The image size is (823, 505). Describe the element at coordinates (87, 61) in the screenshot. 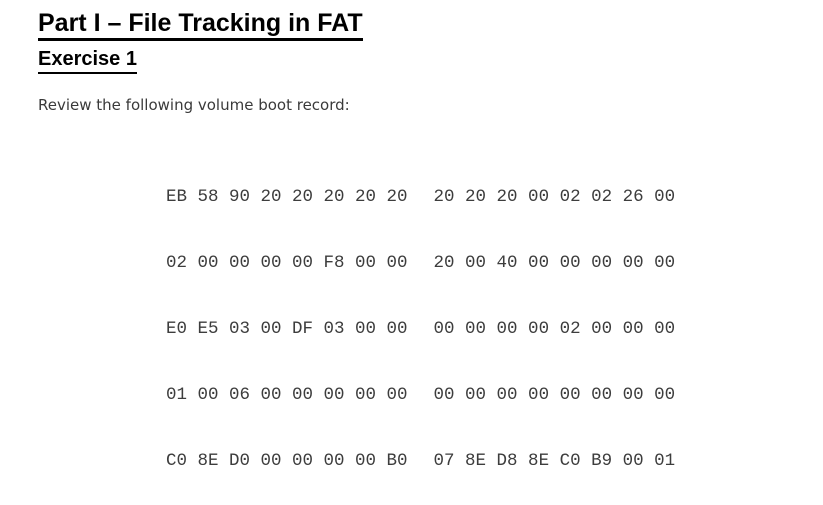

I see `exercise-heading-text: Exercise 1` at that location.